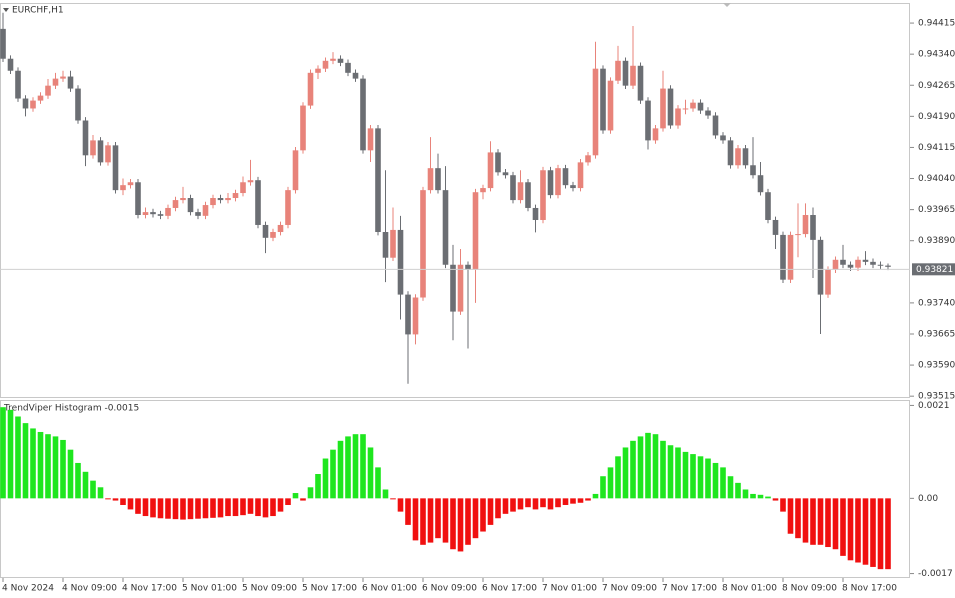 The image size is (955, 598). What do you see at coordinates (727, 5) in the screenshot?
I see `shift-marker` at bounding box center [727, 5].